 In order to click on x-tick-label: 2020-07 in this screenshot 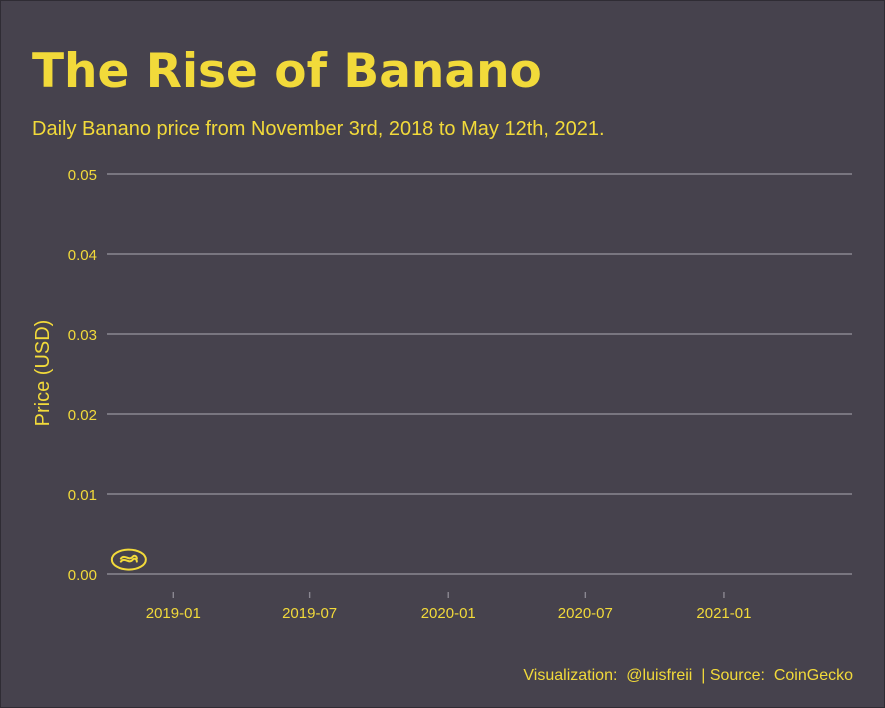, I will do `click(585, 613)`.